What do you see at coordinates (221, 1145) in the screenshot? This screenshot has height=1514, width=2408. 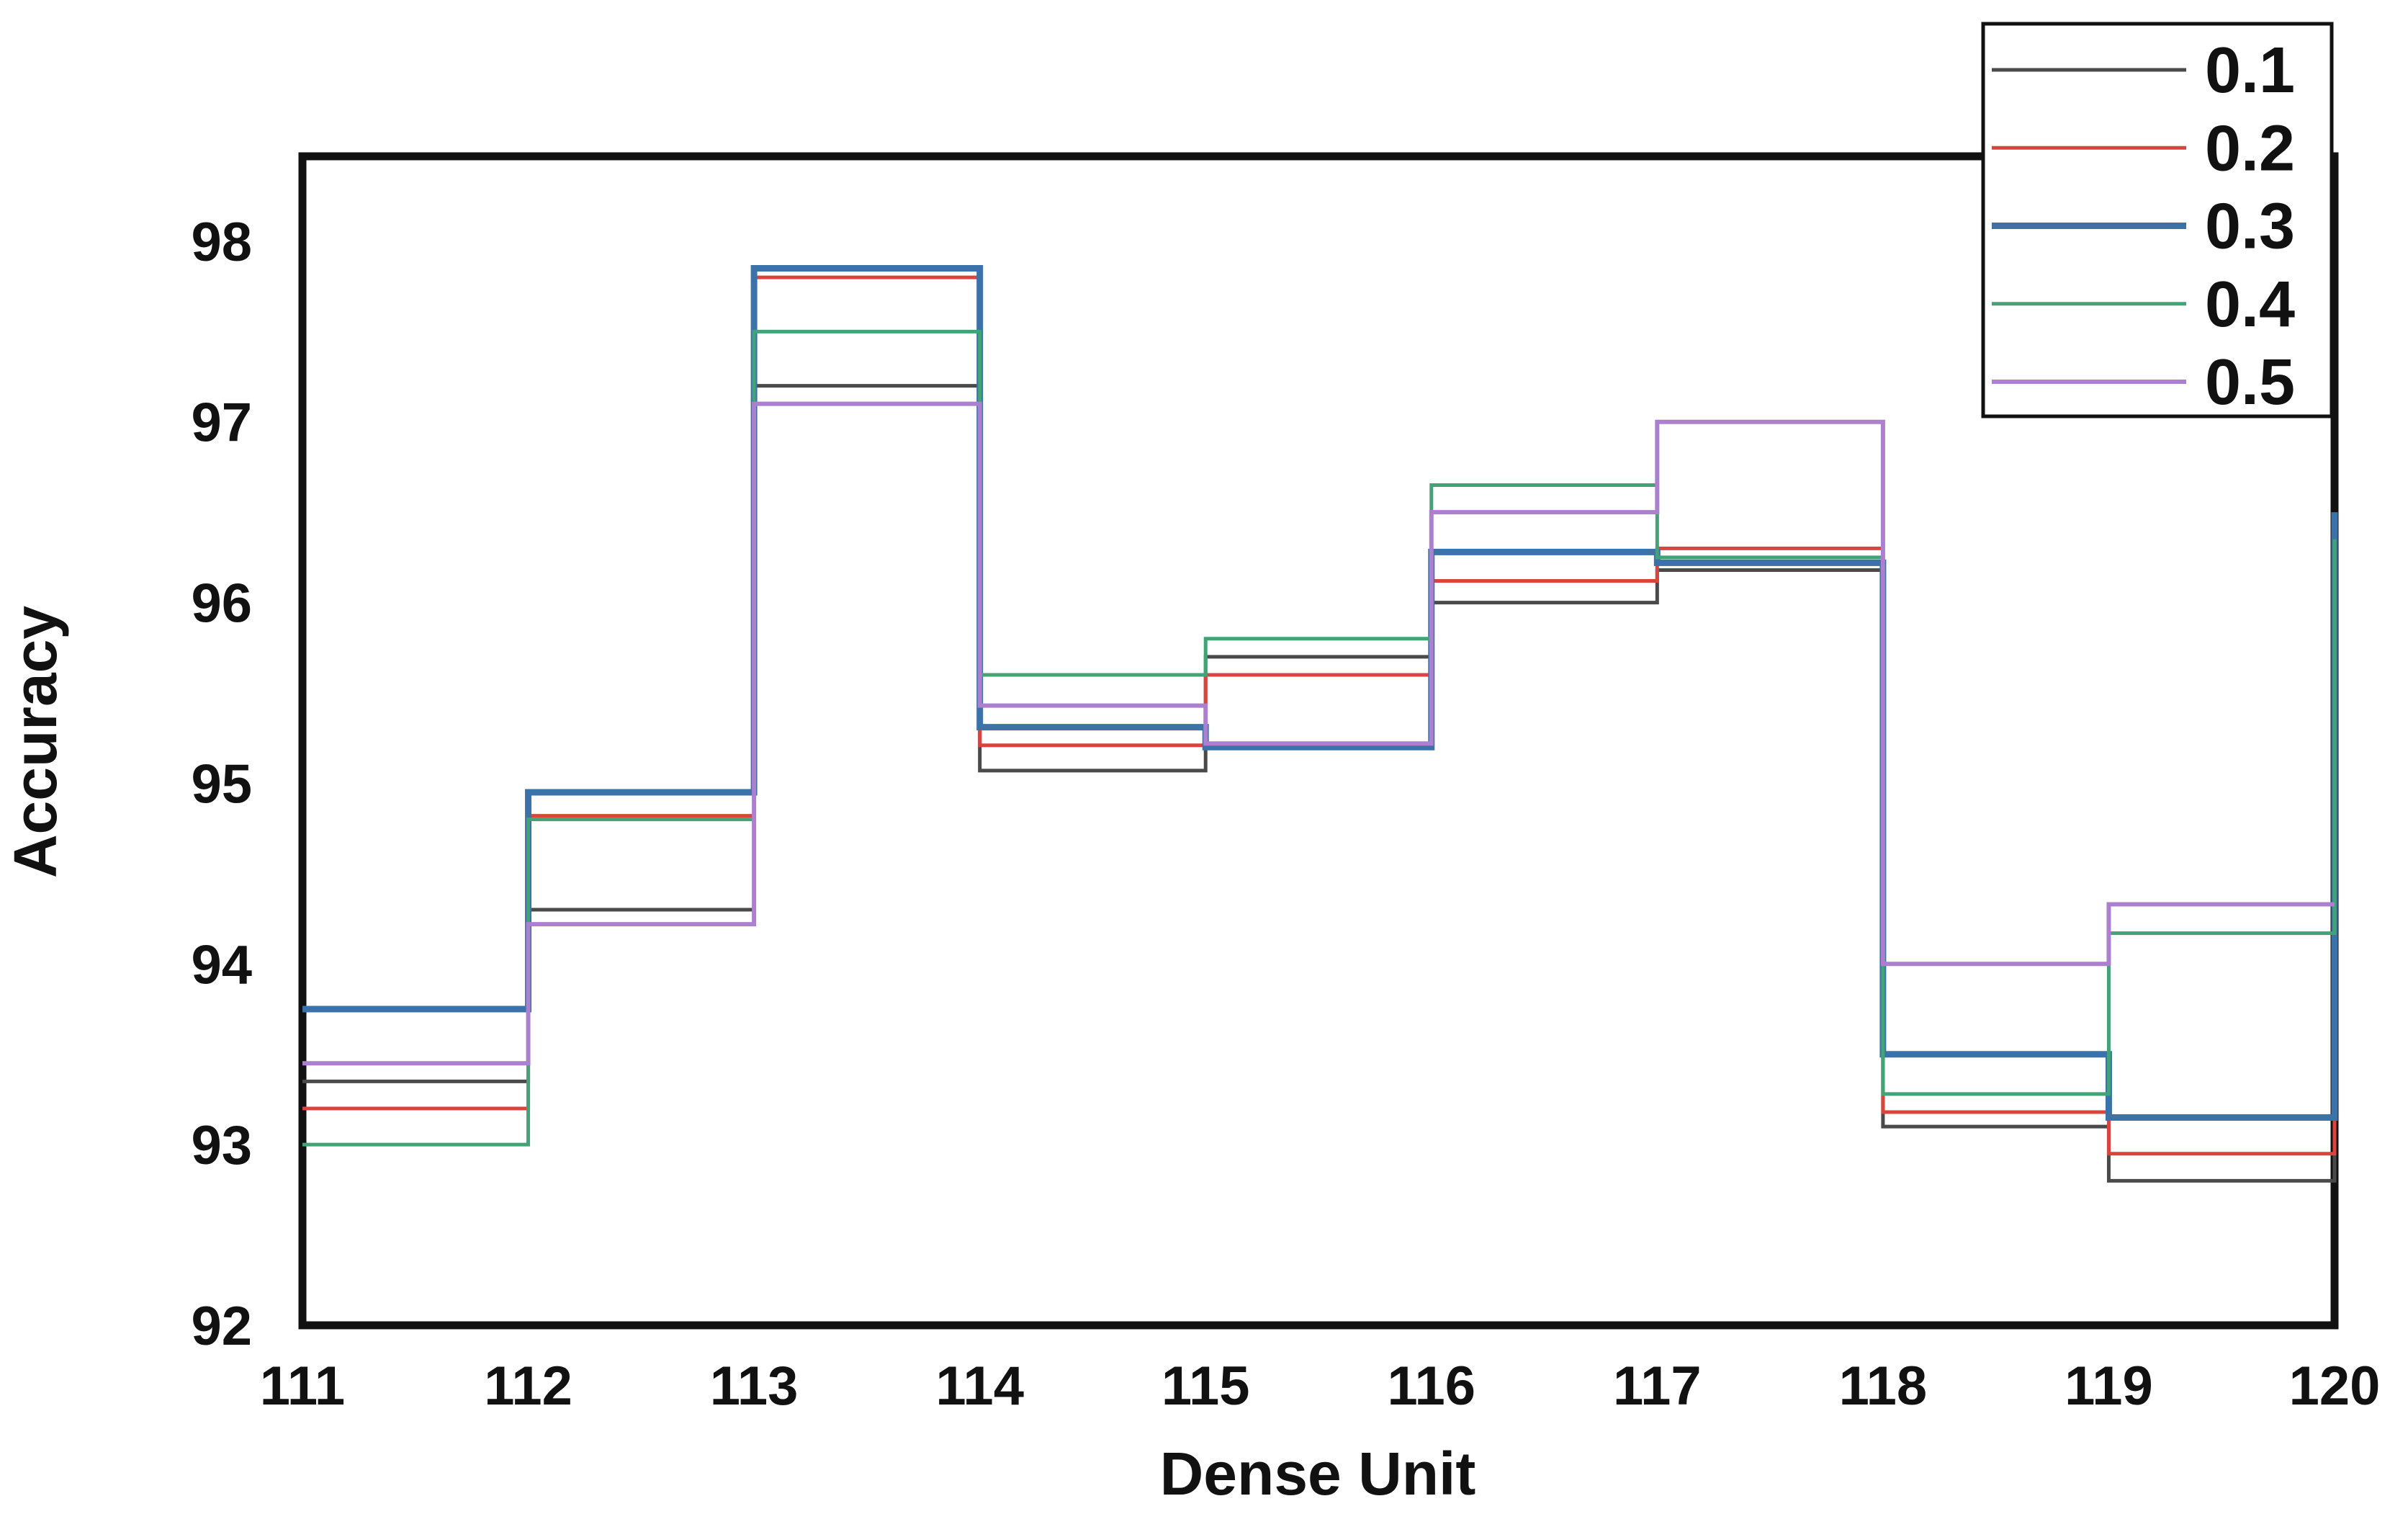 I see `y-tick-label: 93` at bounding box center [221, 1145].